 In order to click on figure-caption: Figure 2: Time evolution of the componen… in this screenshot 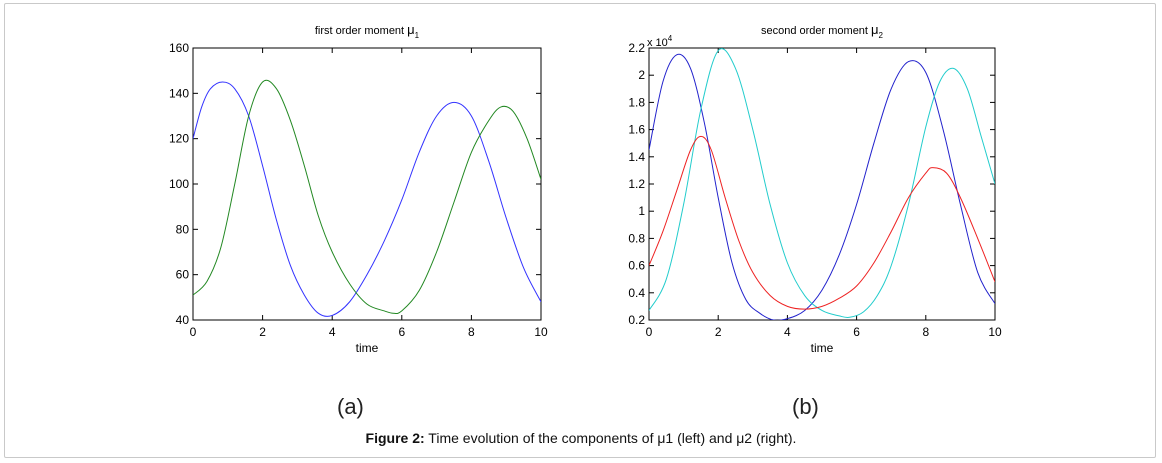, I will do `click(581, 438)`.